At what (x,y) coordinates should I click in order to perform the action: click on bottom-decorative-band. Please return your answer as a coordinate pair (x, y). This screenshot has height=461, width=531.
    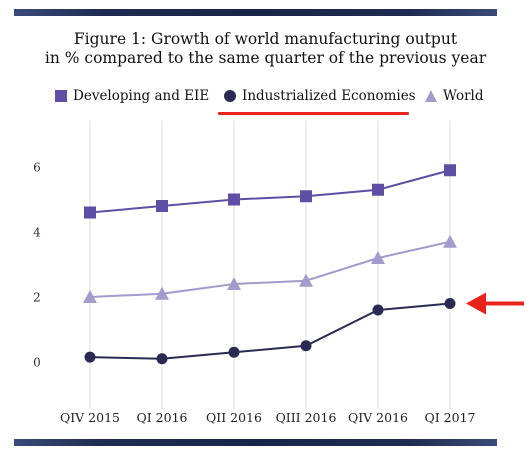
    Looking at the image, I should click on (255, 442).